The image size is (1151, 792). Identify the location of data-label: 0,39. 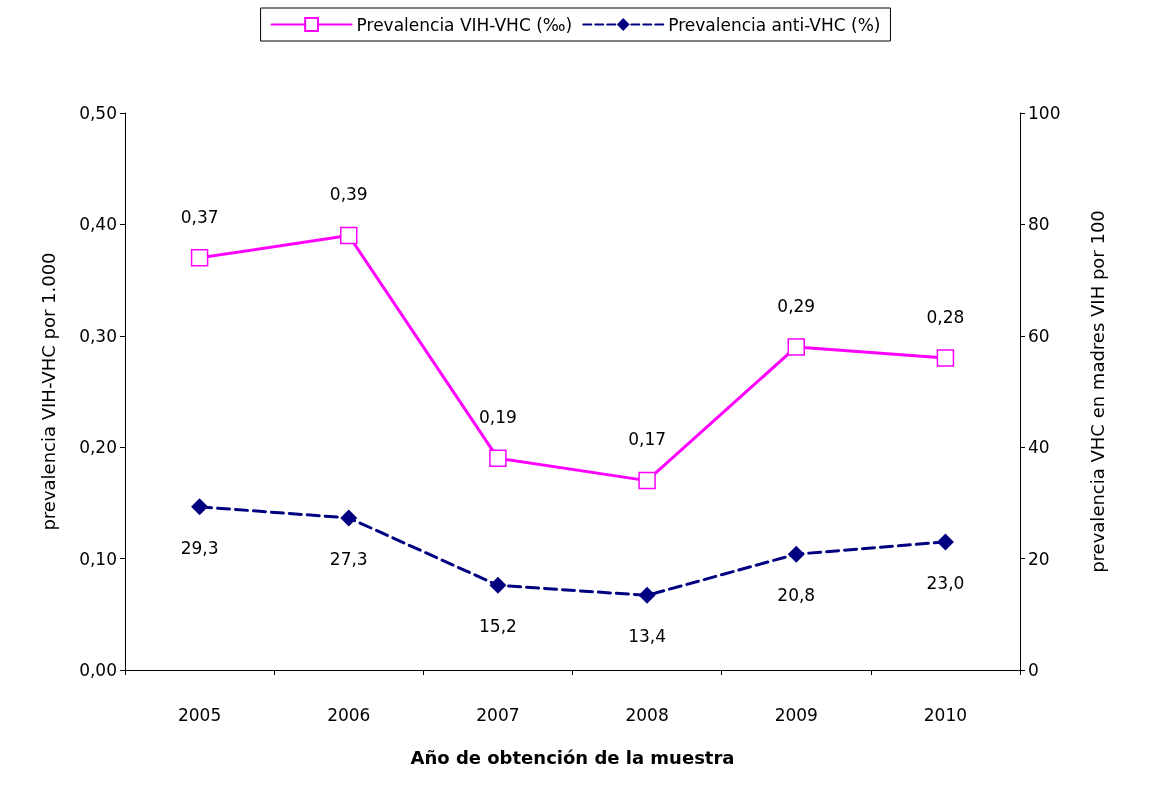
(348, 194).